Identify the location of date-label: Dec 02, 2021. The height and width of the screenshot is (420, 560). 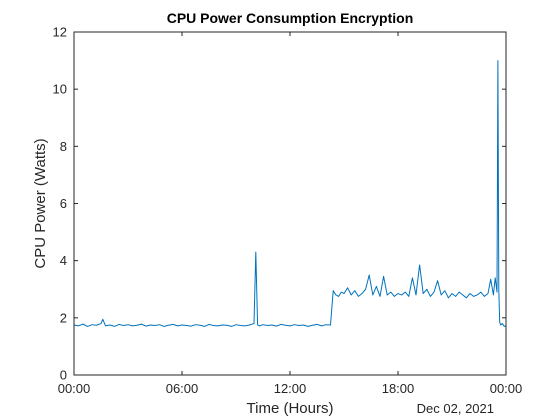
(455, 408).